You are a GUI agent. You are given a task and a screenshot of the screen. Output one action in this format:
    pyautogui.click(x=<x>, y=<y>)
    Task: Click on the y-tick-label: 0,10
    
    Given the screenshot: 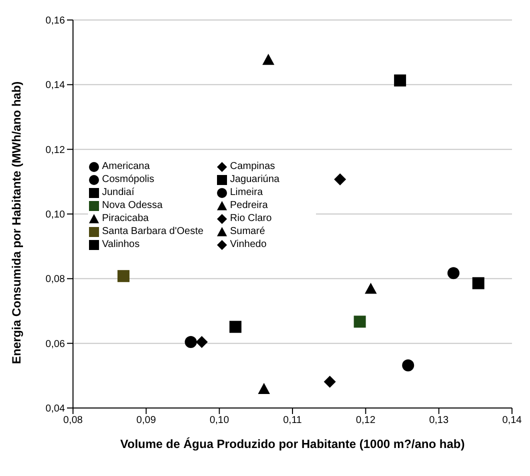 What is the action you would take?
    pyautogui.click(x=56, y=215)
    